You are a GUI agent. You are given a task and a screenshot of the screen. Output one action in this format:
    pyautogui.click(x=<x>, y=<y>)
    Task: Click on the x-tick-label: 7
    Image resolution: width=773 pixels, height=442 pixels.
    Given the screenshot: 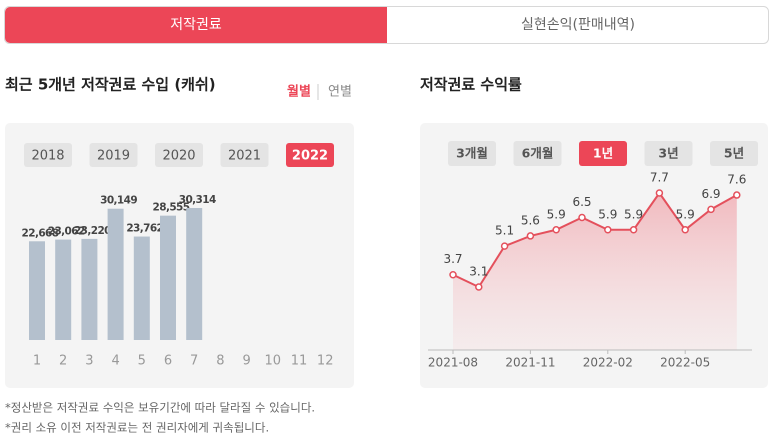 What is the action you would take?
    pyautogui.click(x=194, y=361)
    